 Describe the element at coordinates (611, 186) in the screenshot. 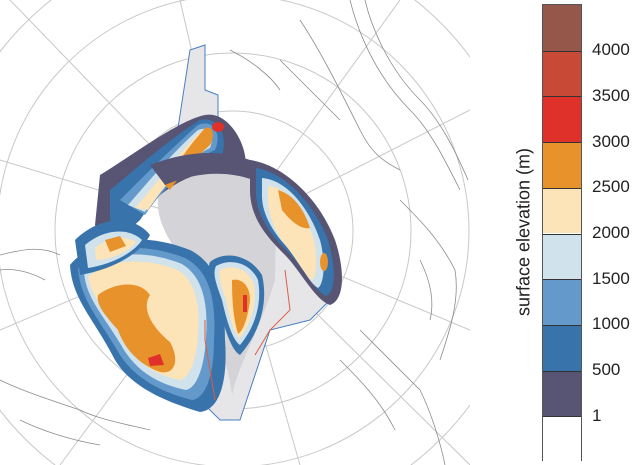

I see `colorbar-tick-2500: 2500` at that location.